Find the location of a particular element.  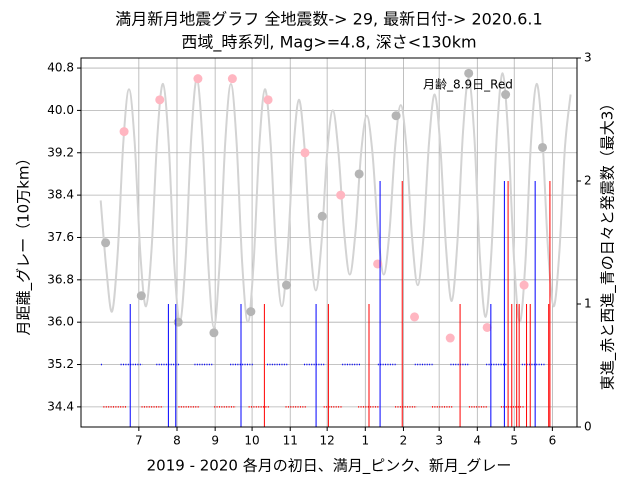

annotation: 月齢_8.9日_Red is located at coordinates (468, 84).